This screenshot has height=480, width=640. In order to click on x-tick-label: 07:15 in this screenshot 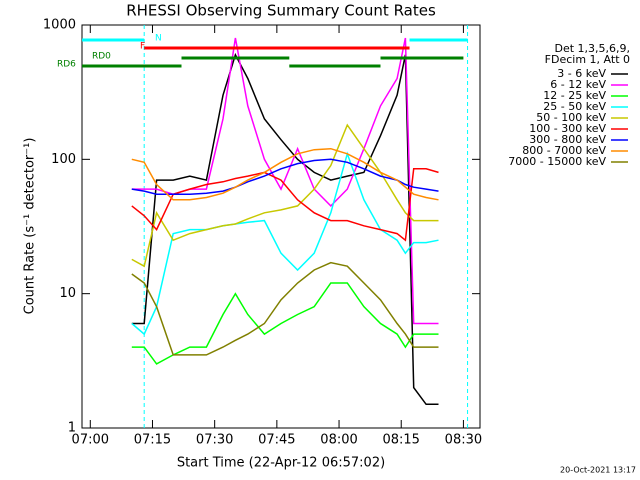, I will do `click(152, 440)`.